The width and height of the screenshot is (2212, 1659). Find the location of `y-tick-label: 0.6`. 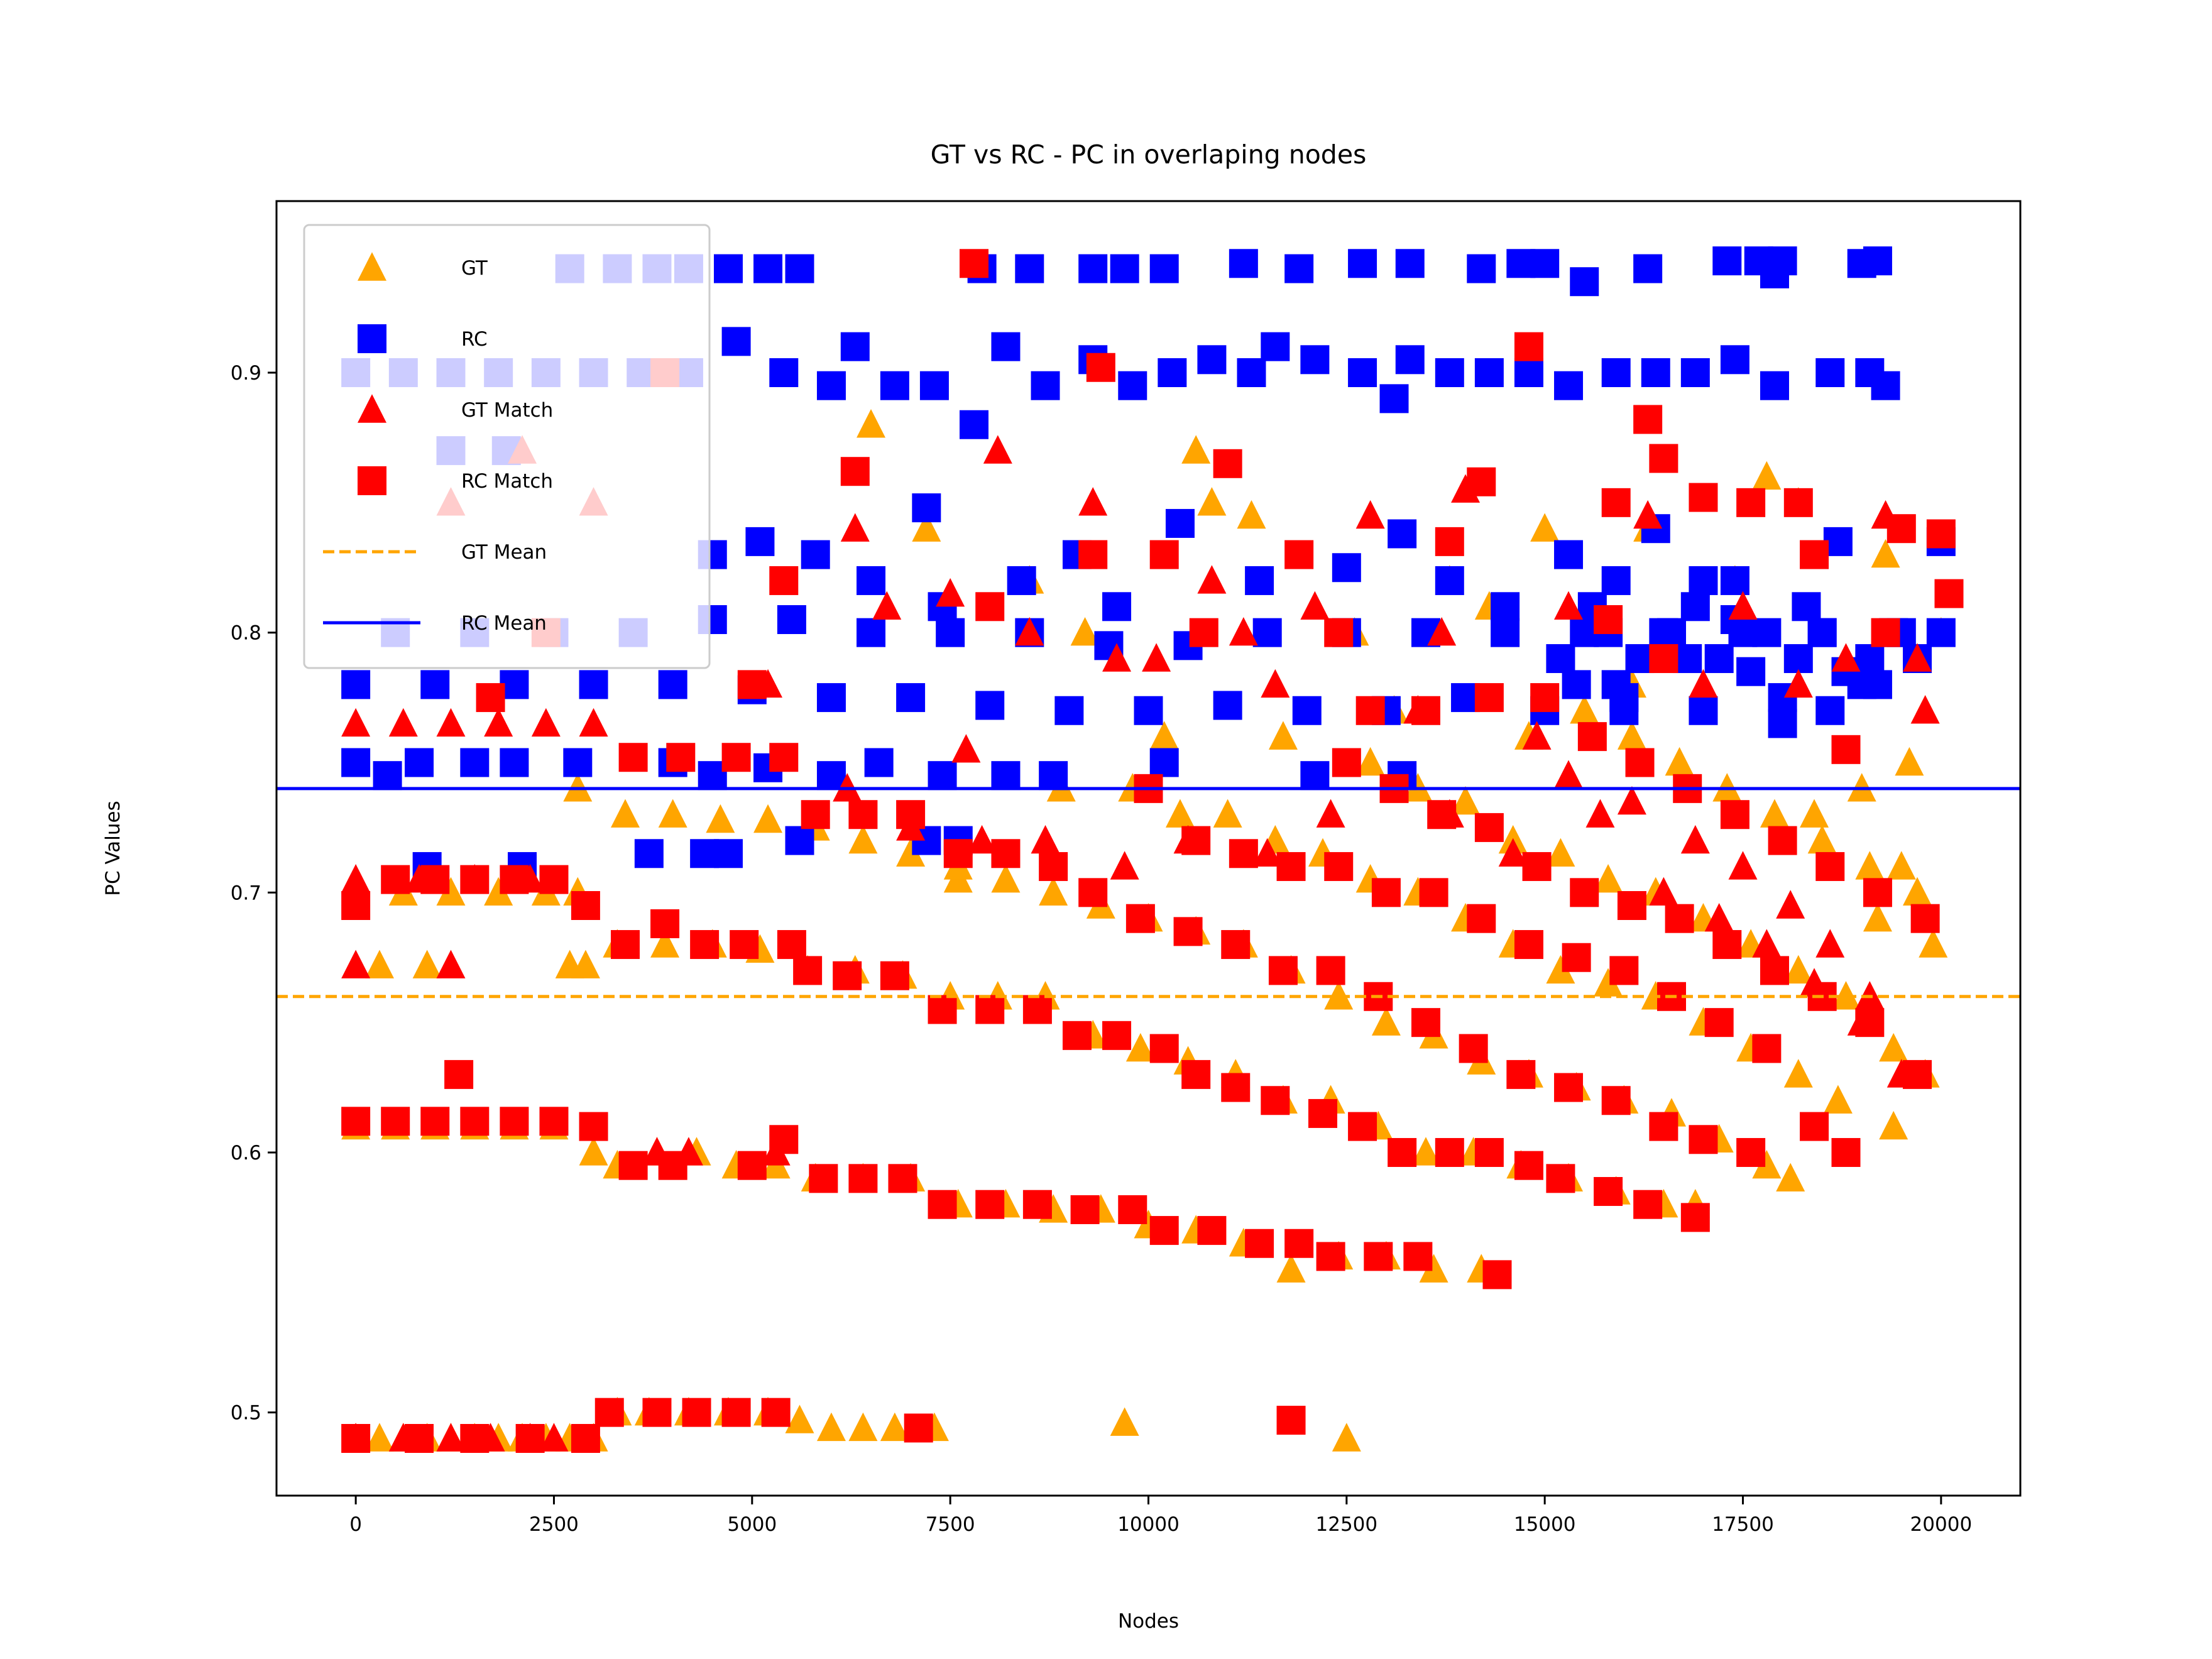

y-tick-label: 0.6 is located at coordinates (246, 1153).